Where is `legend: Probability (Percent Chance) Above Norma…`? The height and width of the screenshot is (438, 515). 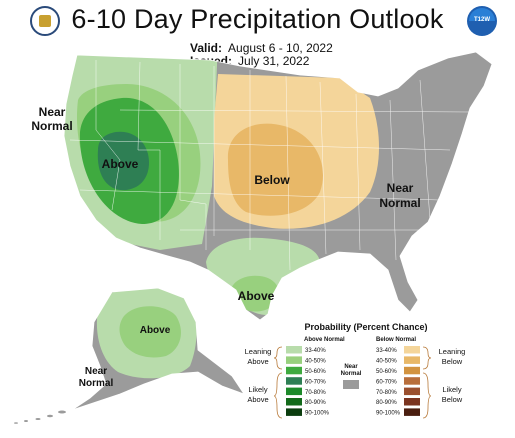
legend: Probability (Percent Chance) Above Norma… is located at coordinates (355, 370).